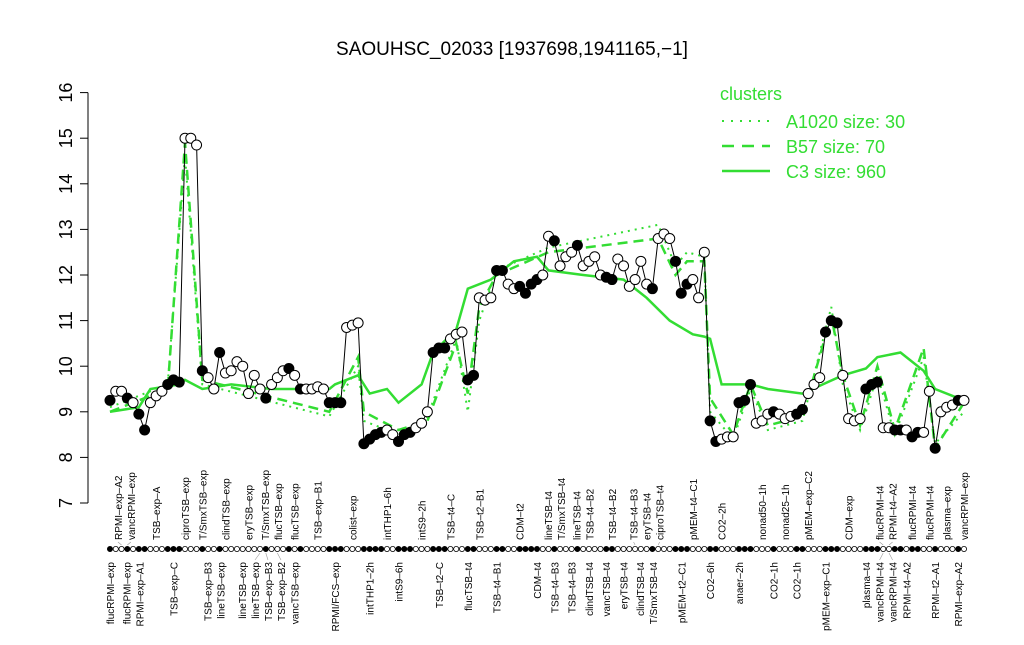 The image size is (1024, 645). Describe the element at coordinates (775, 580) in the screenshot. I see `x-label-lower: CO2–1h` at that location.